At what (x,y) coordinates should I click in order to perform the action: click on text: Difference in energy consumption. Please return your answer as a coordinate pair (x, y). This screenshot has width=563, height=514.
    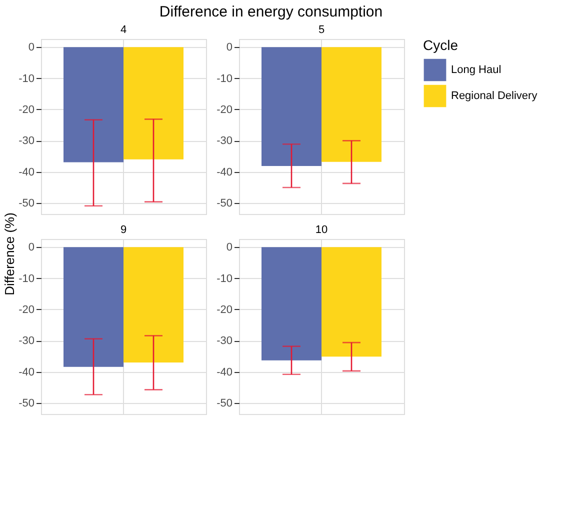
    Looking at the image, I should click on (271, 12).